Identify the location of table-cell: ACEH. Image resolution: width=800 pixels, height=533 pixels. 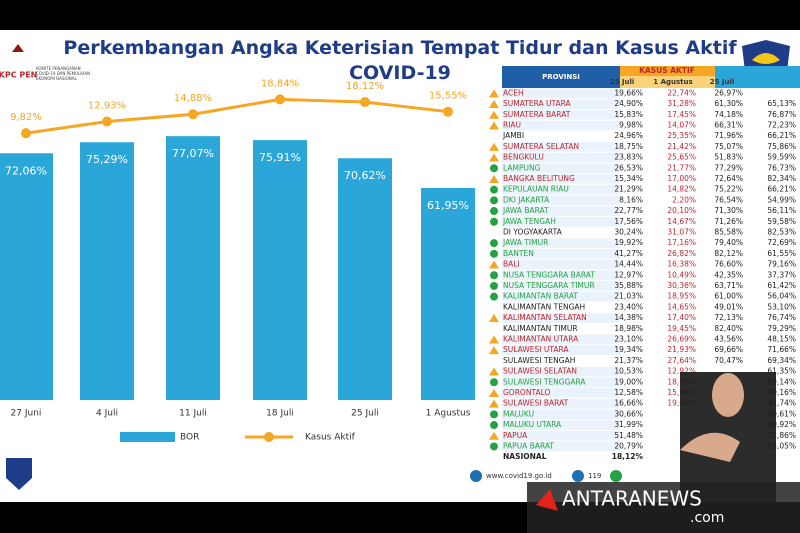
(513, 92).